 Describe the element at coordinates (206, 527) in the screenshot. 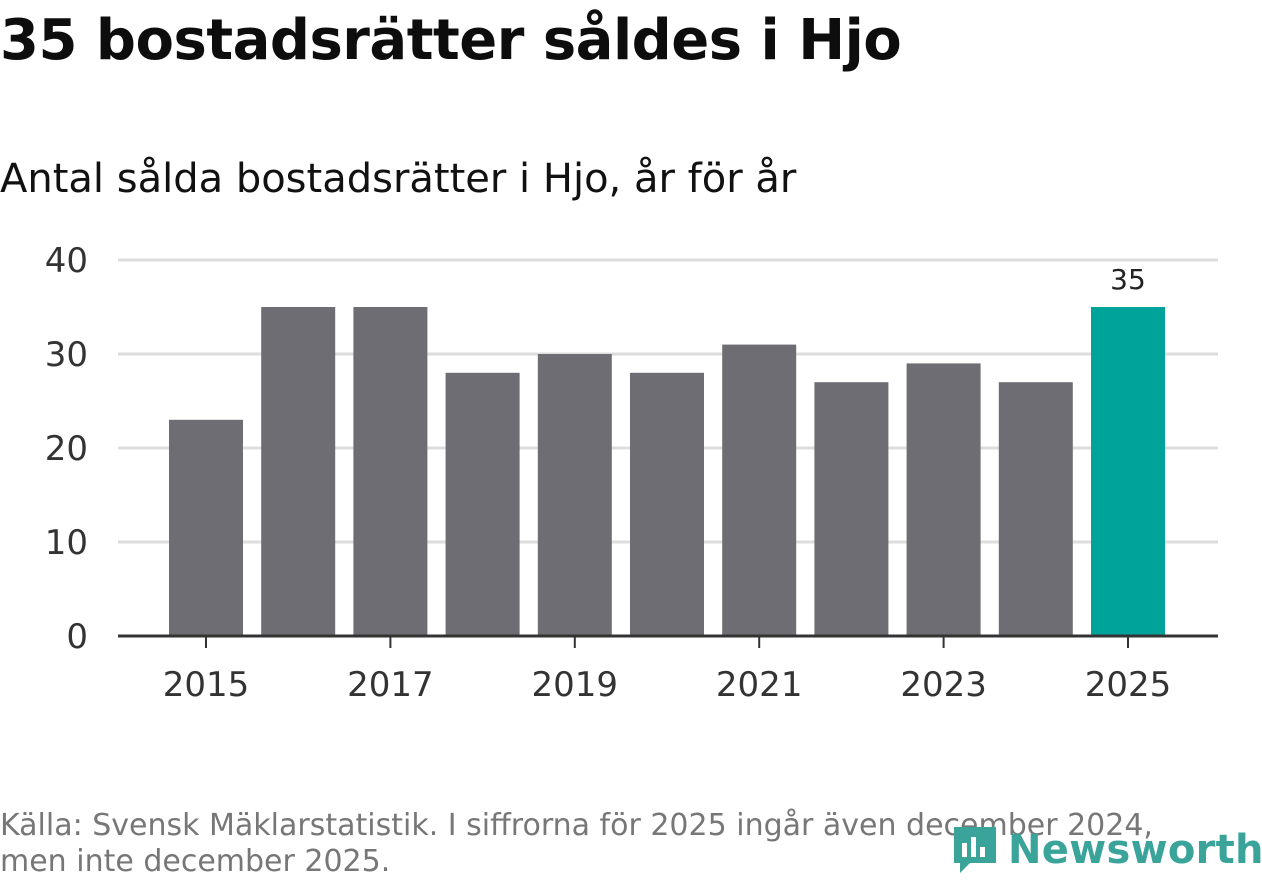

I see `bar-2015` at that location.